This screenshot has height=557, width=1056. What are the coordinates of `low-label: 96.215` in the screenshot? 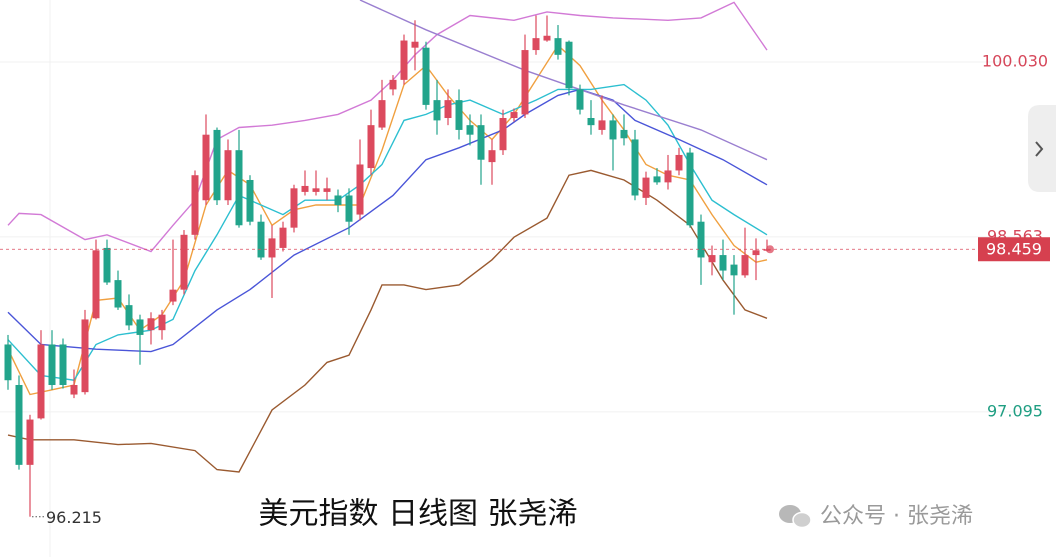 It's located at (74, 517).